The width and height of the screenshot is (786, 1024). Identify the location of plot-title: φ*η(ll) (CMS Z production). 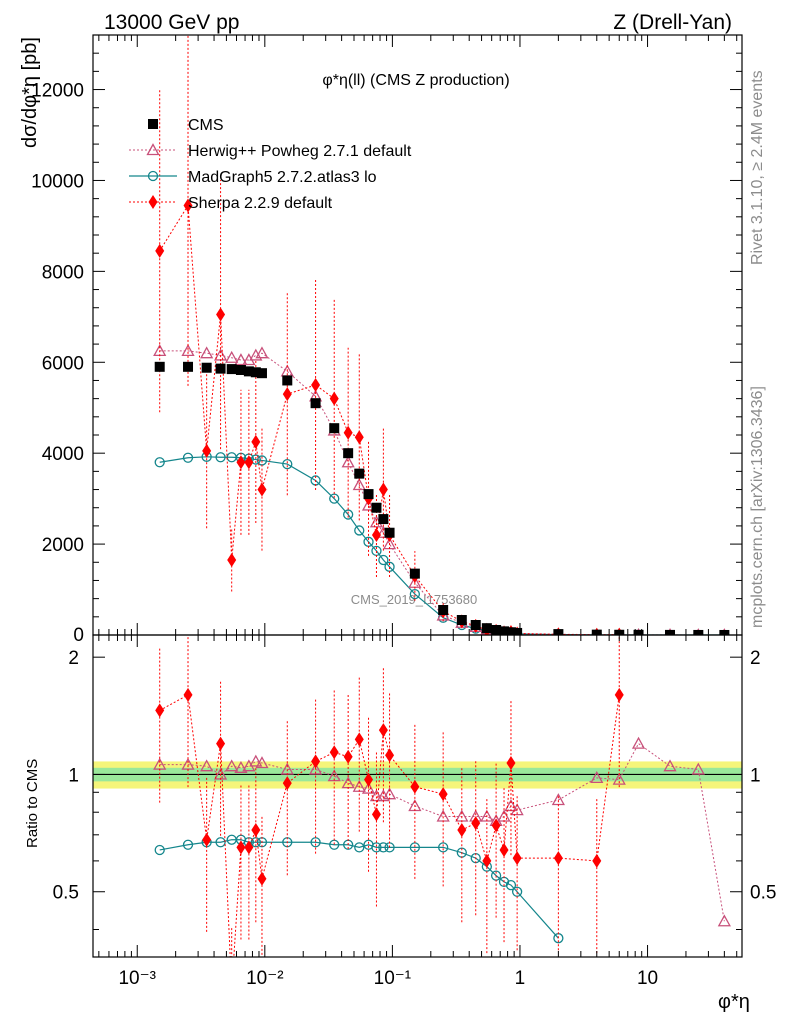
(415, 80).